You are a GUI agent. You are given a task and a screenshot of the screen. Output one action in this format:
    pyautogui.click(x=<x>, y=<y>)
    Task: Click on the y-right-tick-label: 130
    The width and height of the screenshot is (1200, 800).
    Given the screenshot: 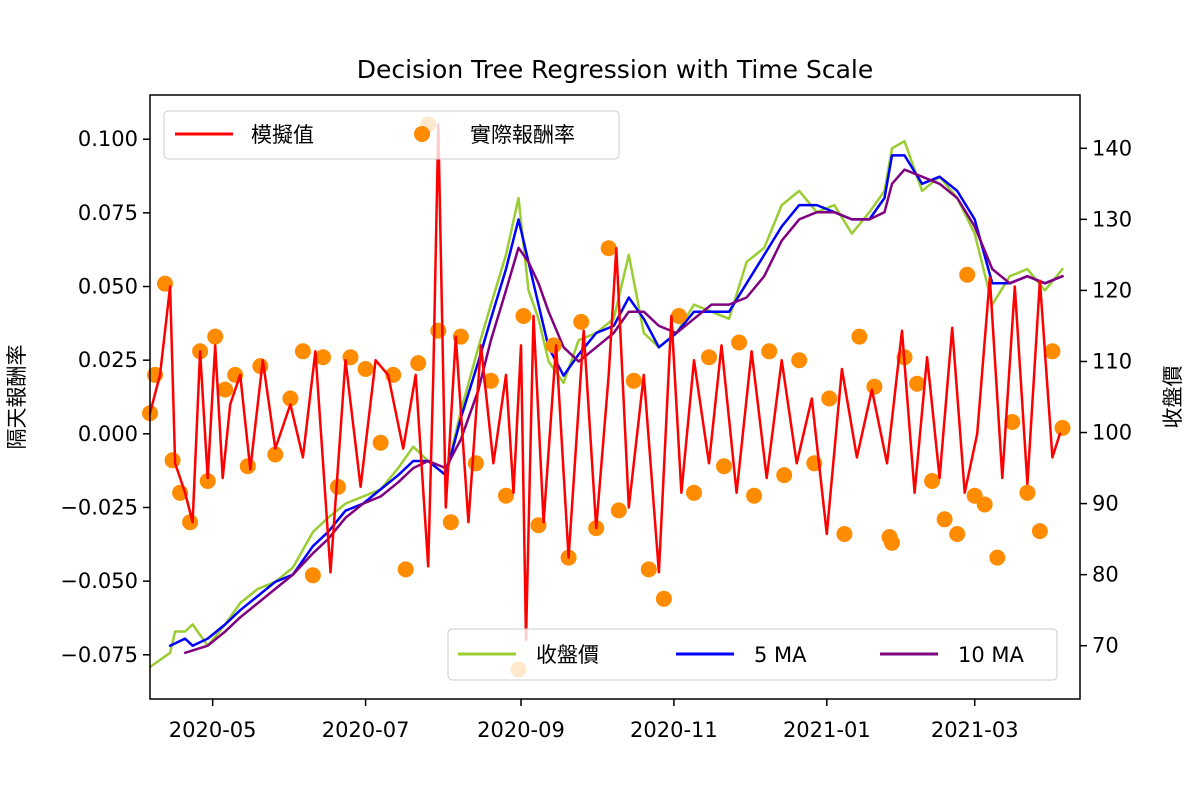 What is the action you would take?
    pyautogui.click(x=1112, y=219)
    